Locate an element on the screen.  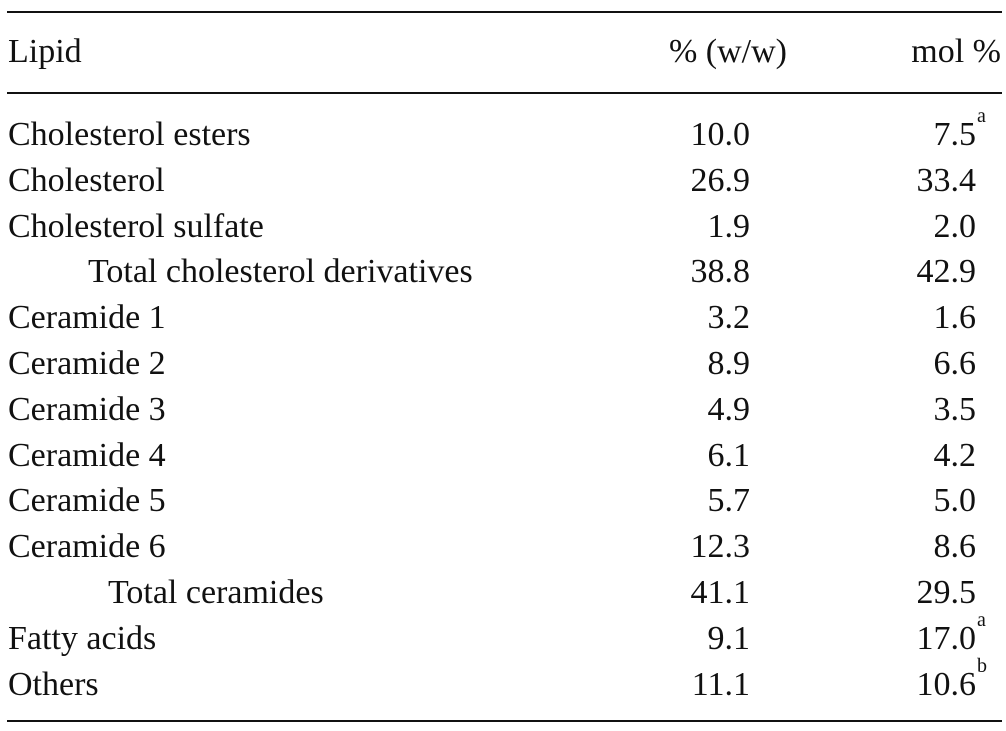
mol-percent-value: 42.9 is located at coordinates (946, 271).